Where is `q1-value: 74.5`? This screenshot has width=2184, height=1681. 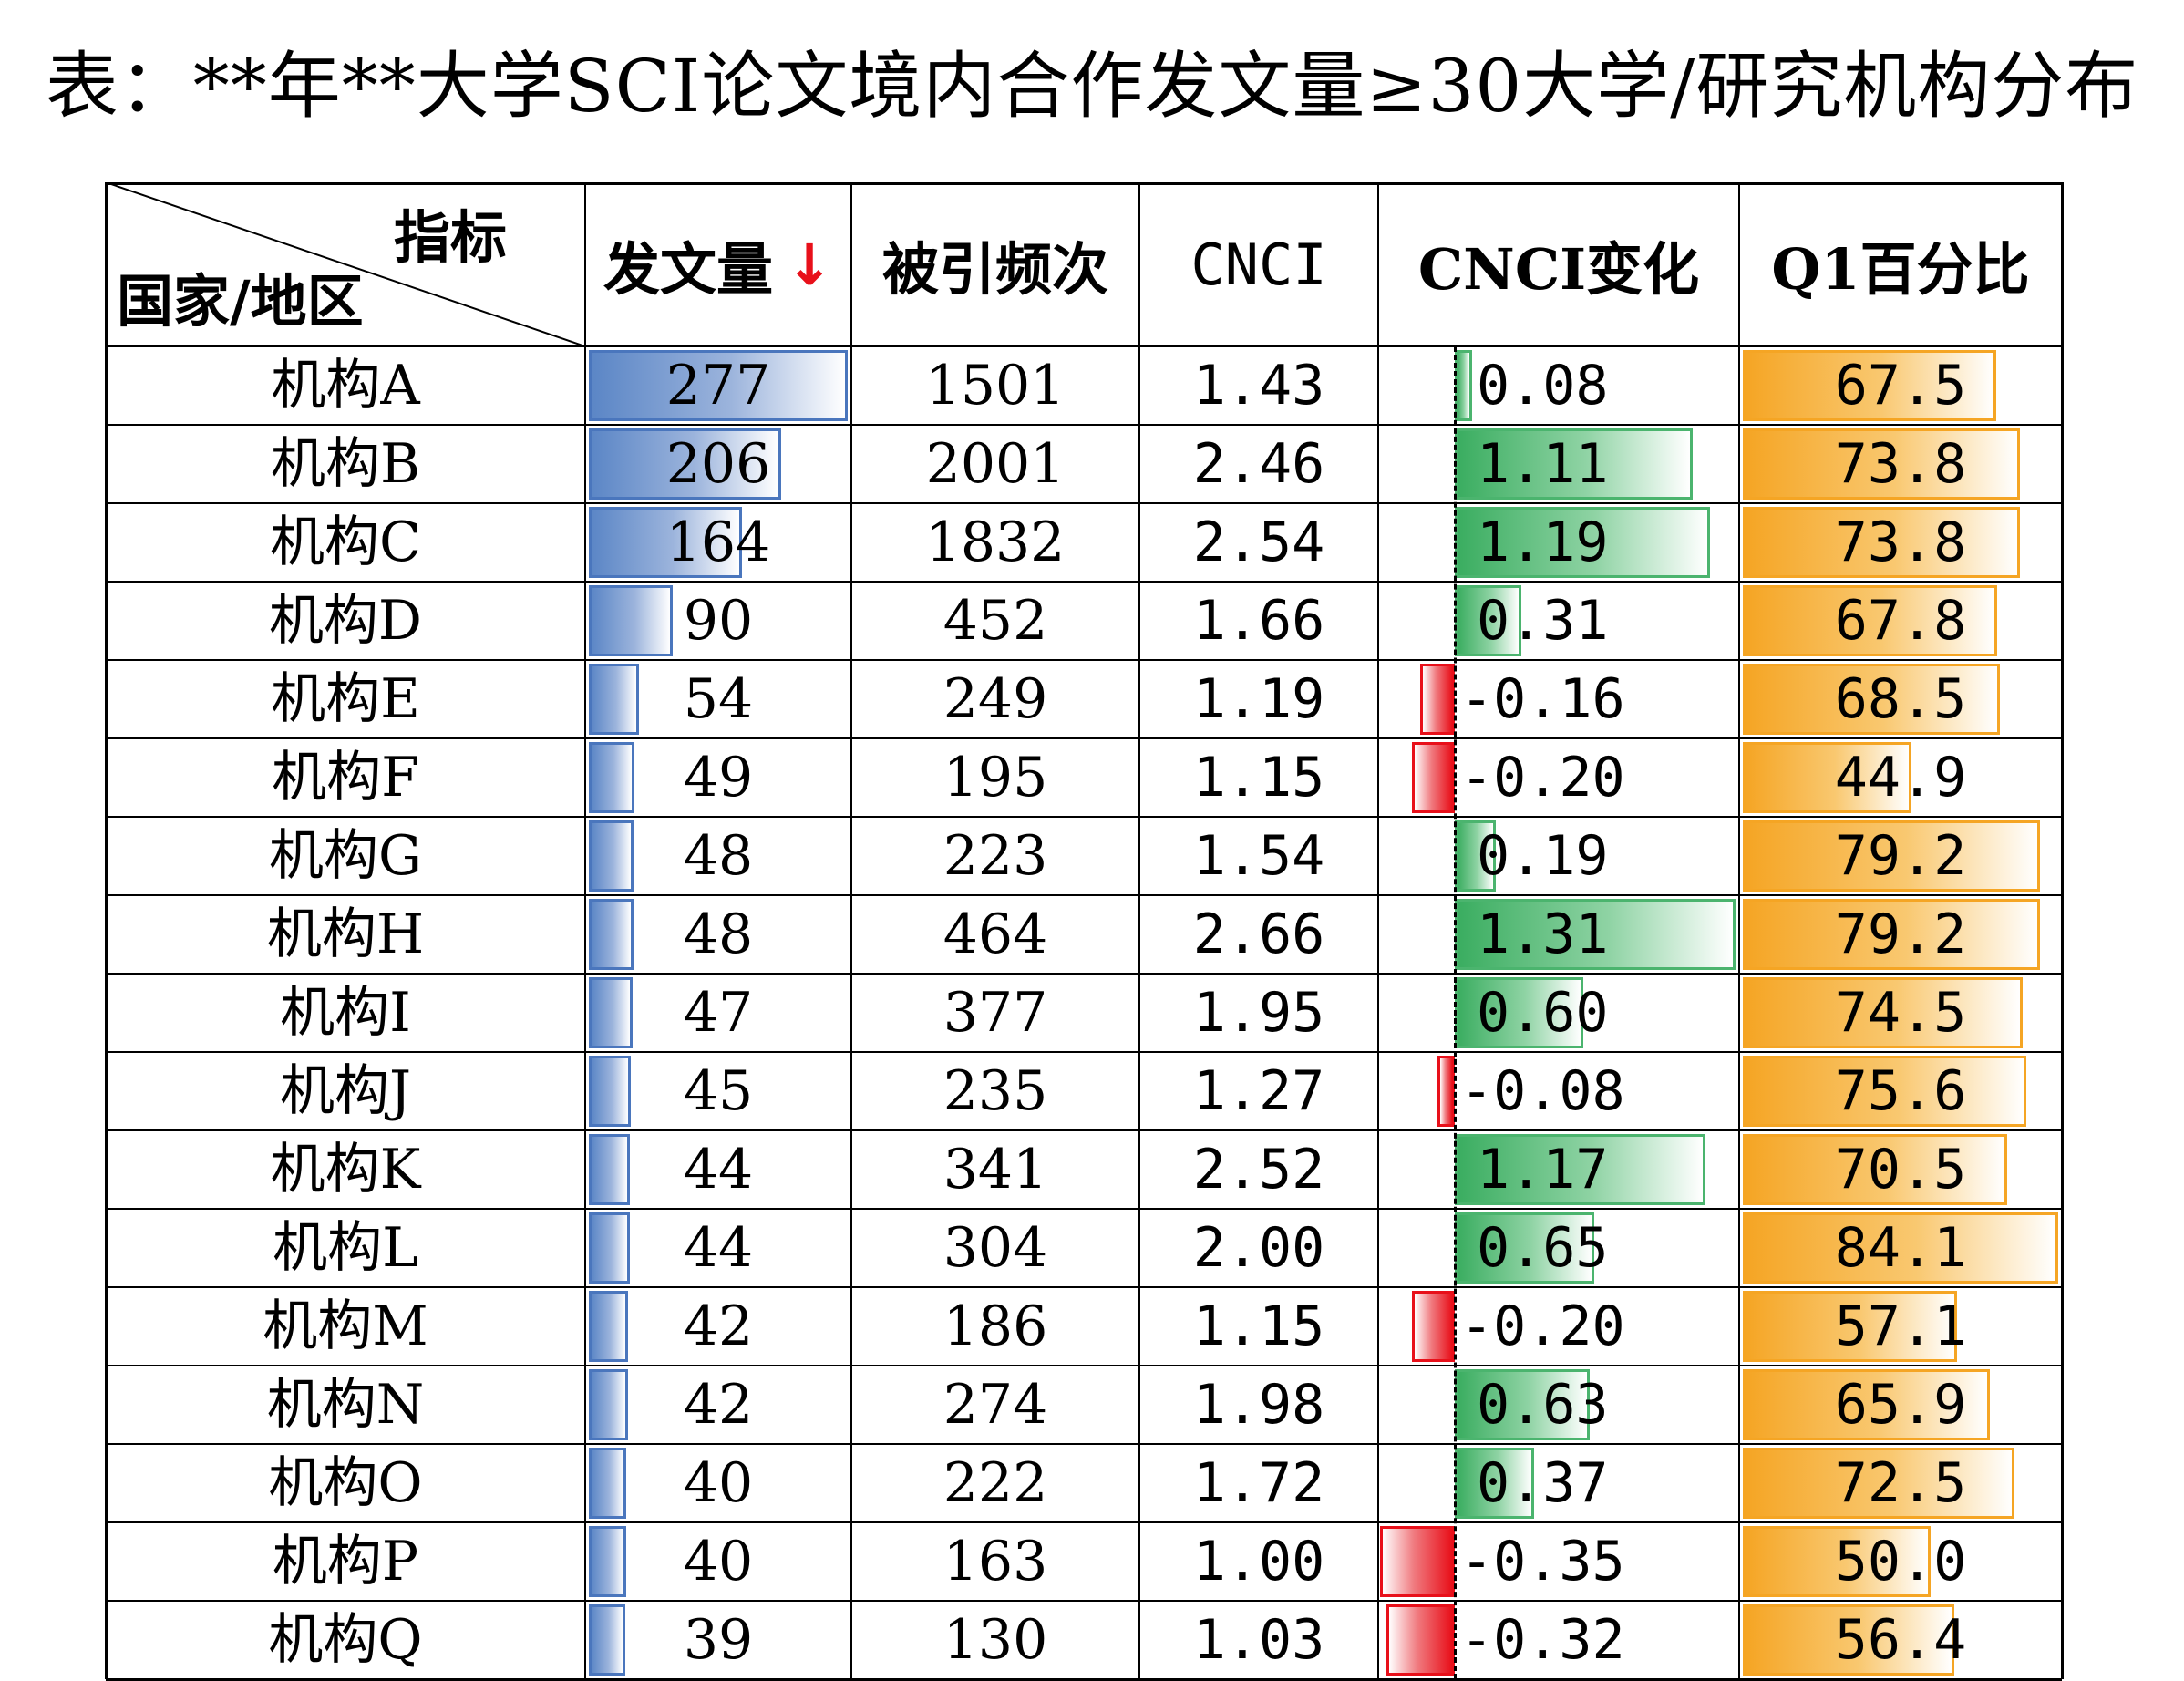 q1-value: 74.5 is located at coordinates (1901, 1013).